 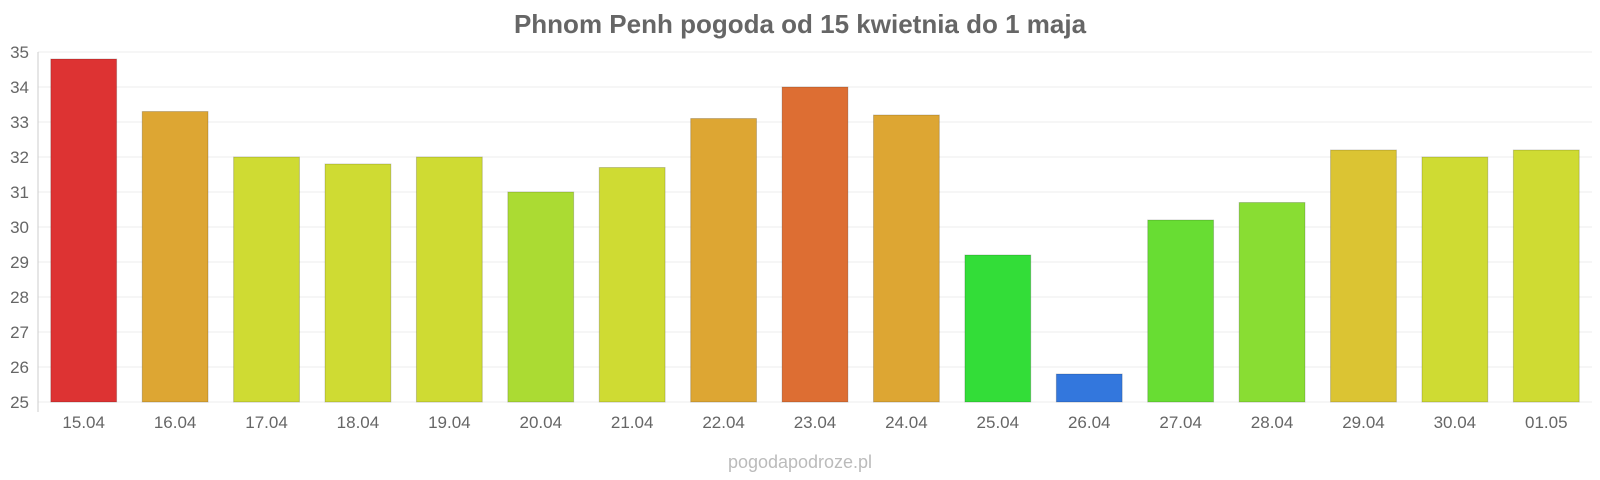 What do you see at coordinates (1089, 422) in the screenshot?
I see `x-tick-label: 26.04` at bounding box center [1089, 422].